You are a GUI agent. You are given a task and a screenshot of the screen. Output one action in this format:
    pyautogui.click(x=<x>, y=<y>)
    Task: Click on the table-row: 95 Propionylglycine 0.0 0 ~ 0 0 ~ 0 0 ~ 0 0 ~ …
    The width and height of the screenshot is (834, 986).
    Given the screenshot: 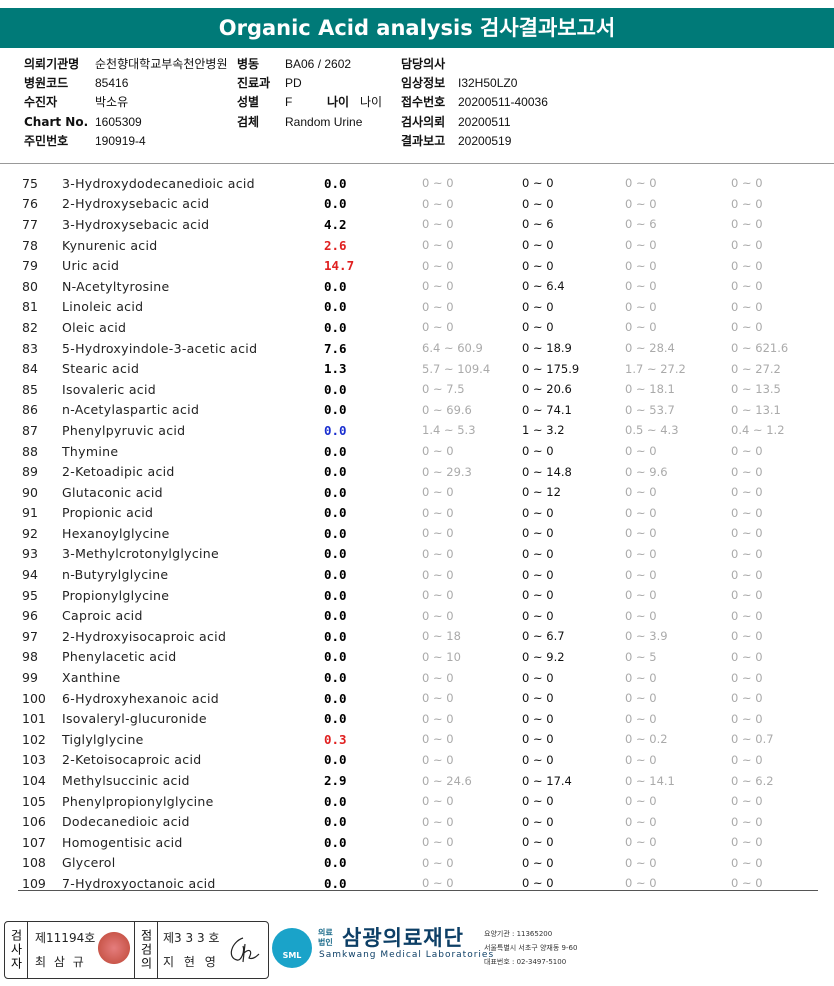 What is the action you would take?
    pyautogui.click(x=416, y=595)
    